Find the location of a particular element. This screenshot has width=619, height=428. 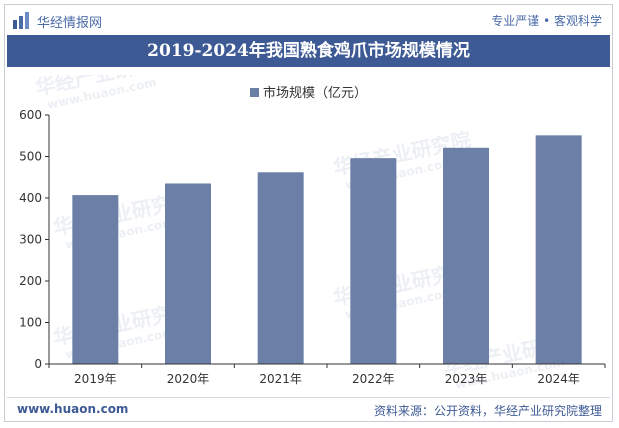

bar-2019年 is located at coordinates (95, 279).